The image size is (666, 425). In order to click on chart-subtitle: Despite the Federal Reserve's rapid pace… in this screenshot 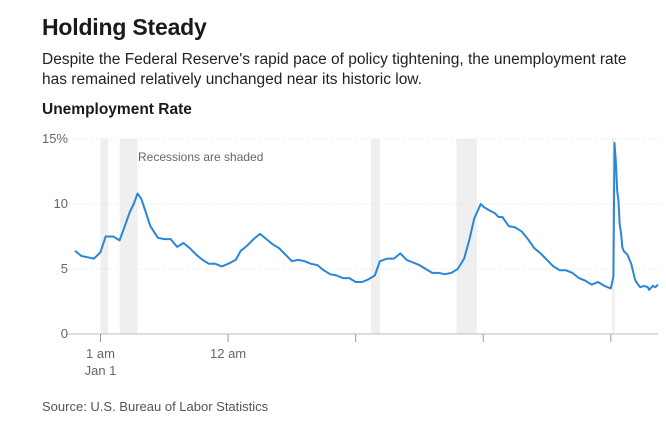, I will do `click(334, 69)`.